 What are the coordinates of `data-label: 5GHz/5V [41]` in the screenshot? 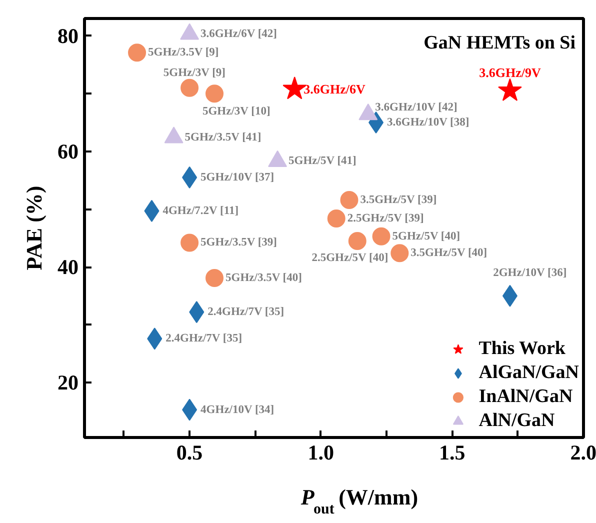 It's located at (322, 161).